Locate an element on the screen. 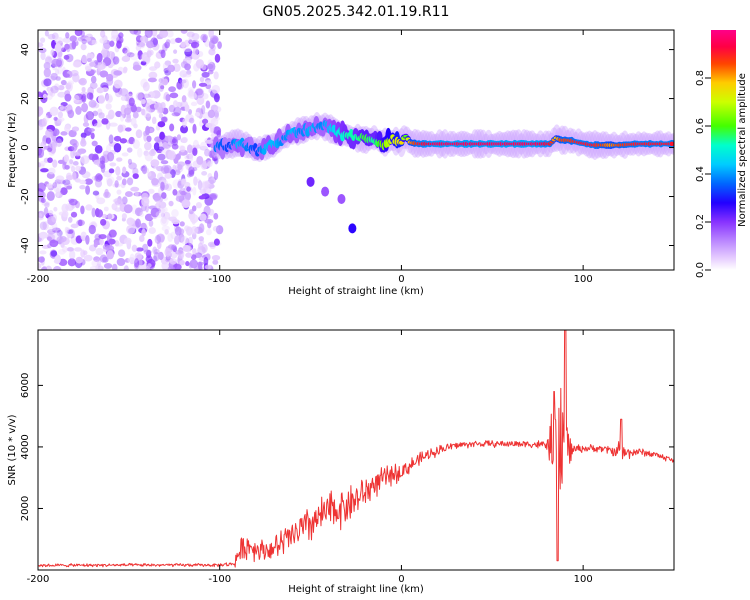 This screenshot has height=600, width=750. snr-xtick-label: 0 is located at coordinates (401, 579).